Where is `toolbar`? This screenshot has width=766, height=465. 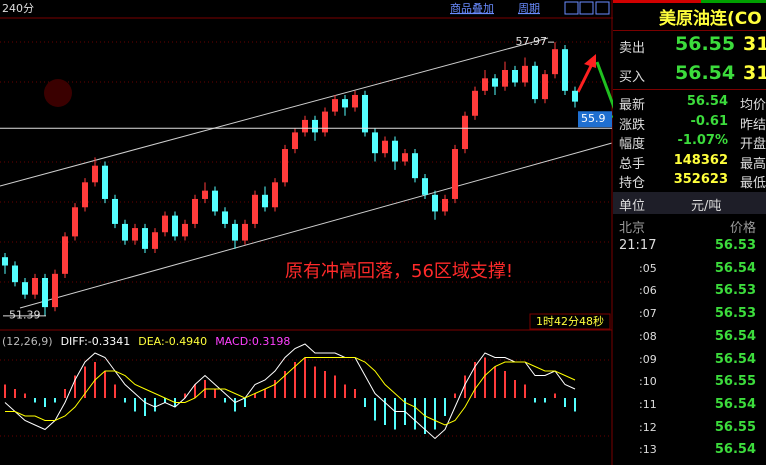 toolbar is located at coordinates (306, 9).